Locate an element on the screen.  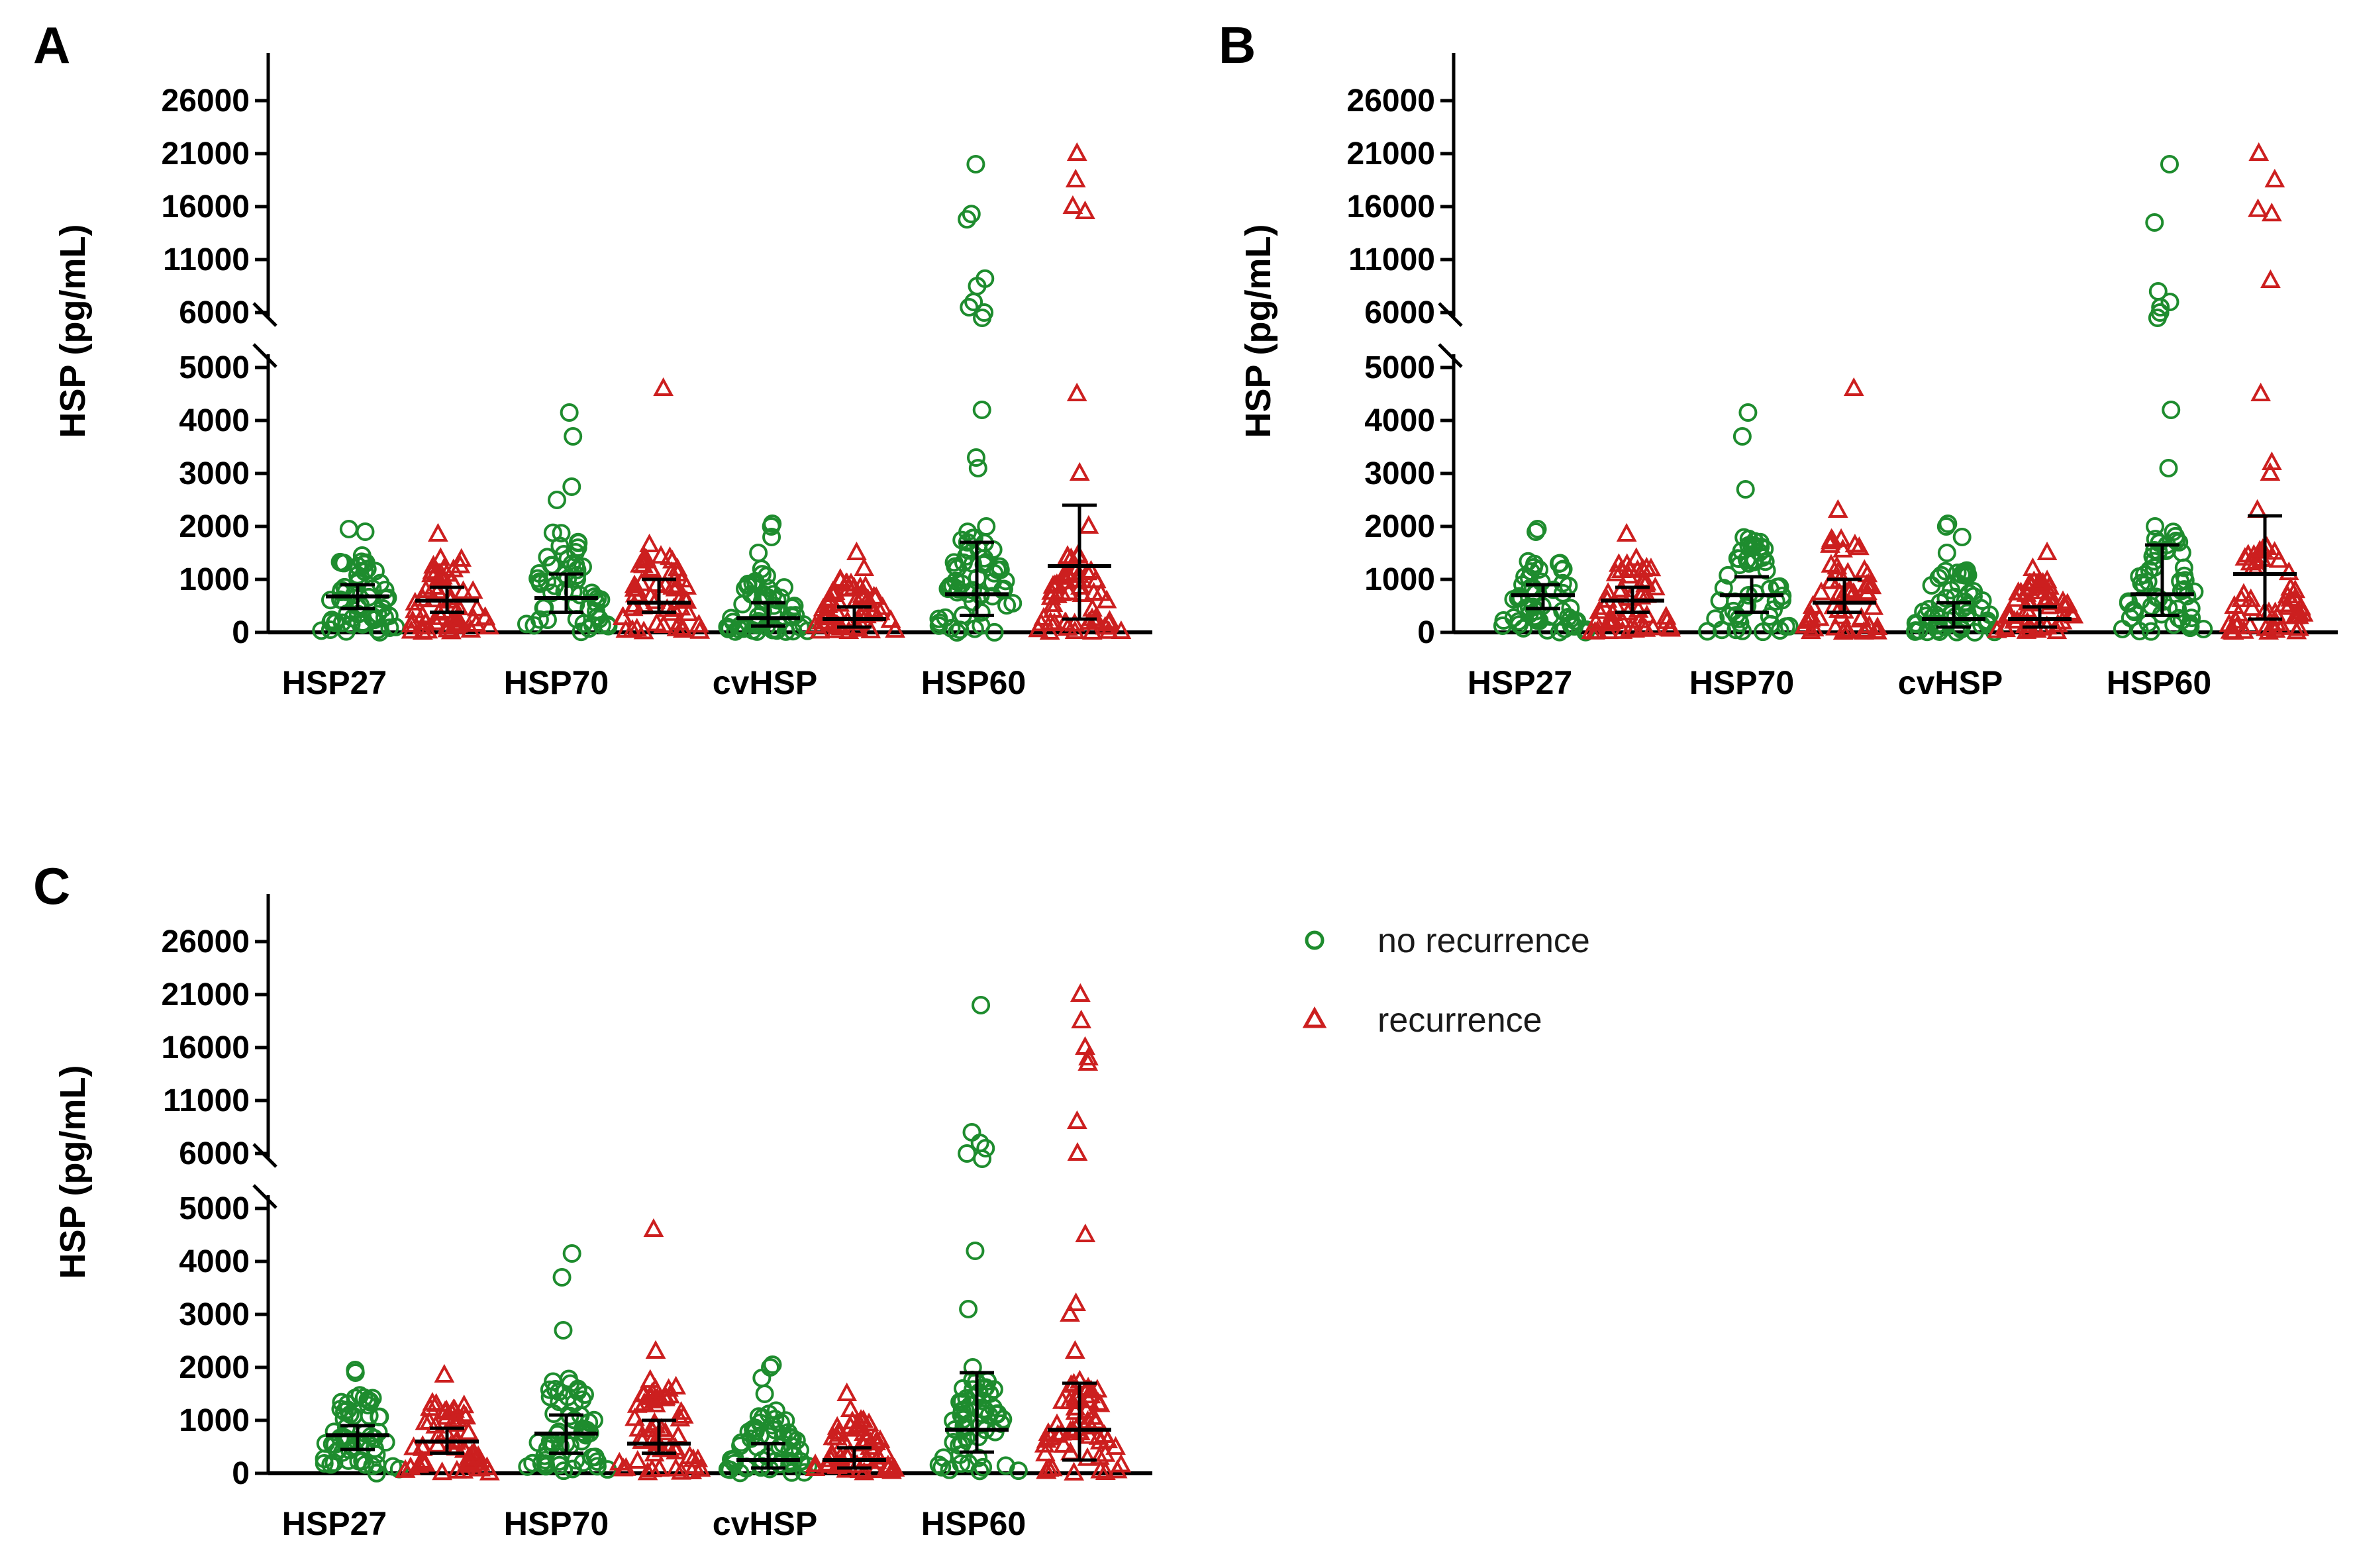
data-group-cvhsp-no-recurrence is located at coordinates (1954, 578).